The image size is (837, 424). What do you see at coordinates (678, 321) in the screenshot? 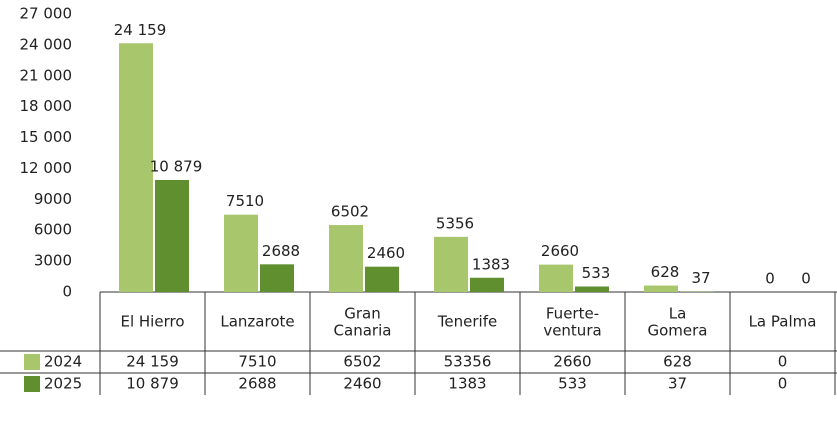
I see `x-tick-label: La Gomera` at bounding box center [678, 321].